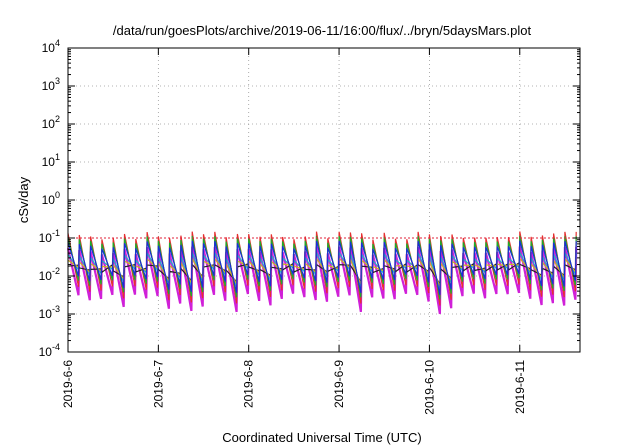  Describe the element at coordinates (158, 384) in the screenshot. I see `x-tick-label: 2019-6-7` at that location.